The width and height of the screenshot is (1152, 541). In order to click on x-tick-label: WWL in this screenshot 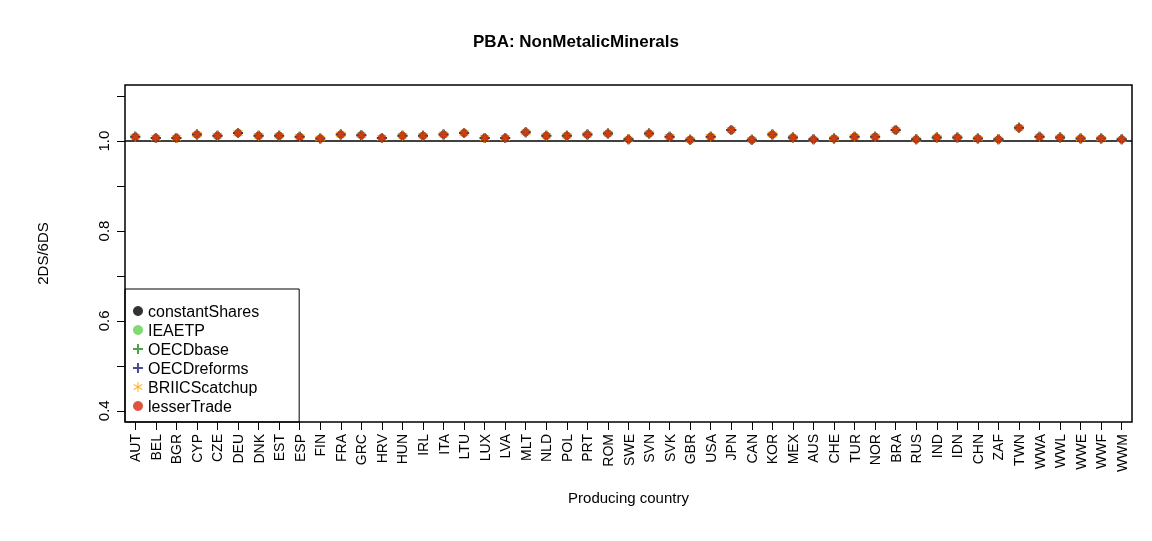, I will do `click(1060, 451)`.